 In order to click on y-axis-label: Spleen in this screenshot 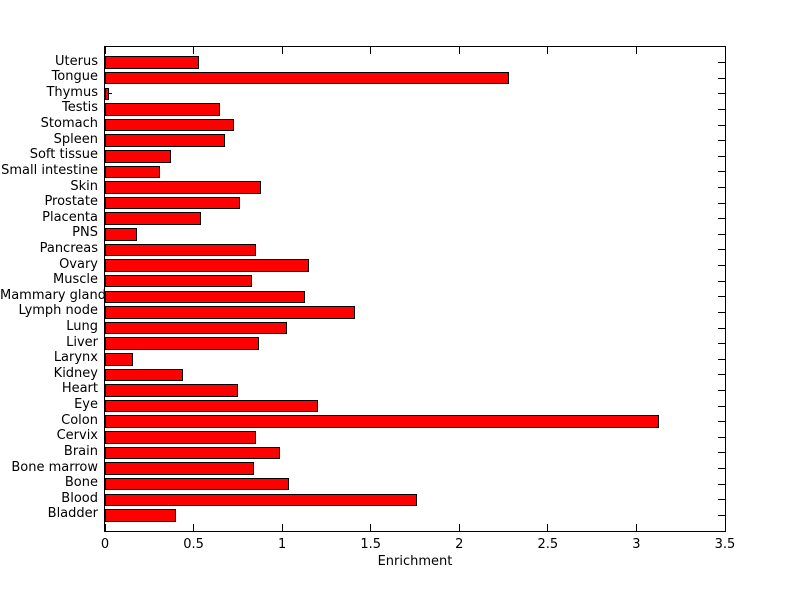, I will do `click(75, 139)`.